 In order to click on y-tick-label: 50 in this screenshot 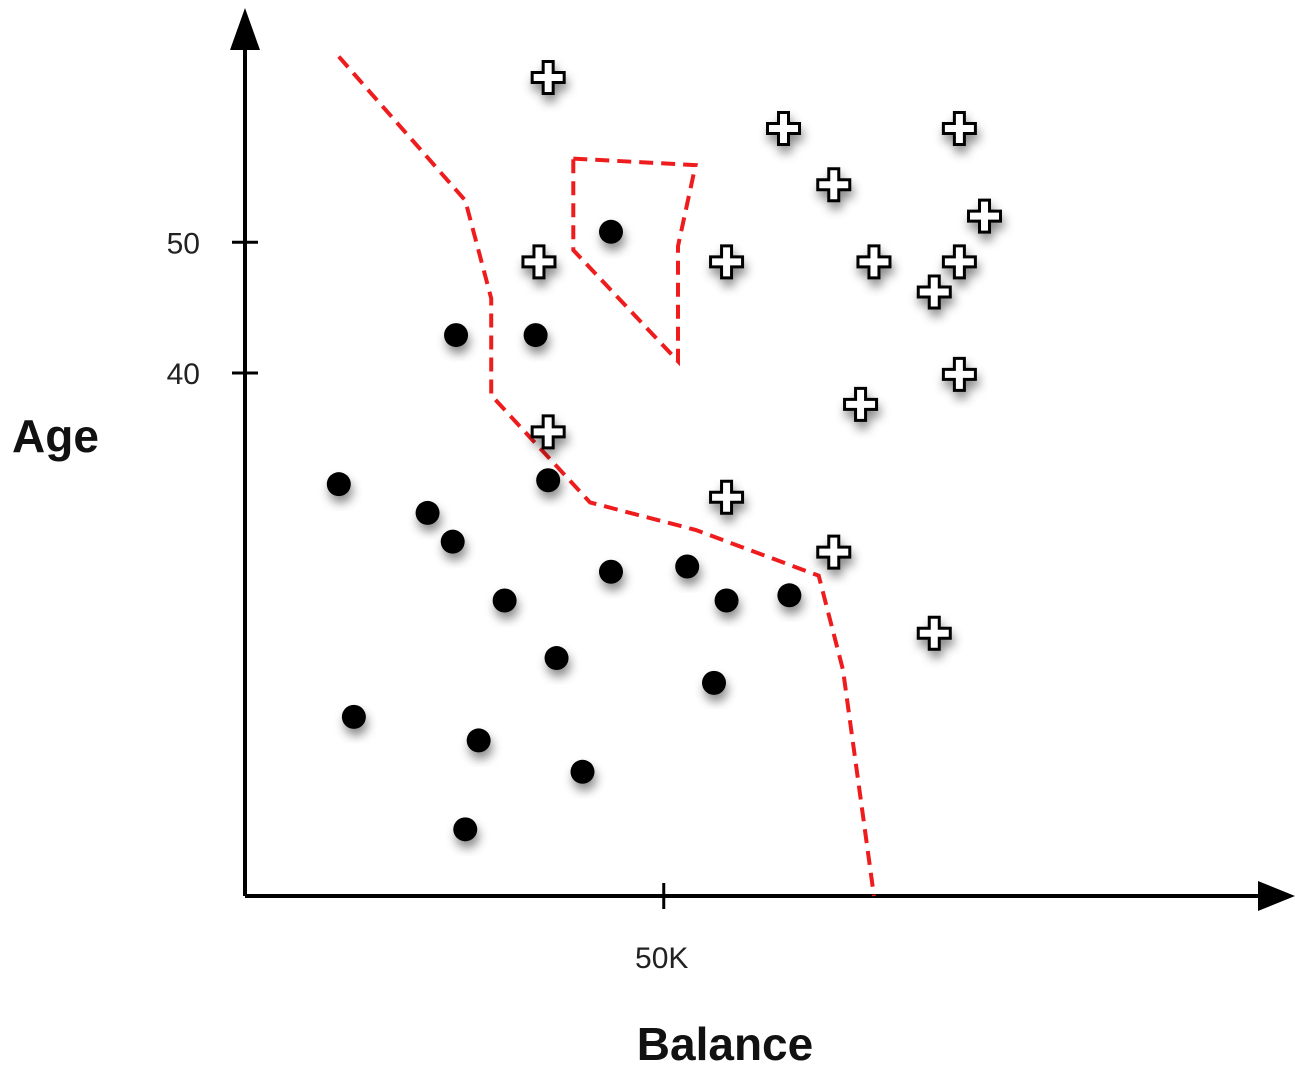, I will do `click(183, 243)`.